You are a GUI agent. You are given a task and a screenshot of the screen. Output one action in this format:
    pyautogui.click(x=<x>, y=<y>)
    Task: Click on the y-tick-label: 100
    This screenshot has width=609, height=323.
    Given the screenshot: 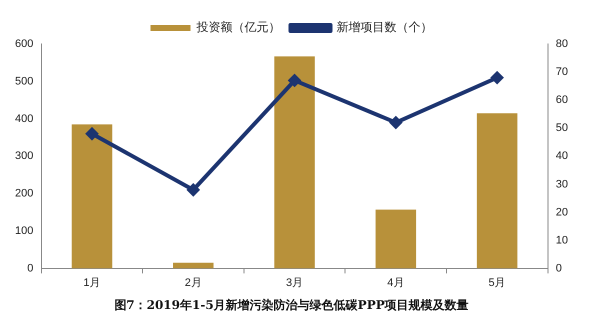 What is the action you would take?
    pyautogui.click(x=24, y=231)
    